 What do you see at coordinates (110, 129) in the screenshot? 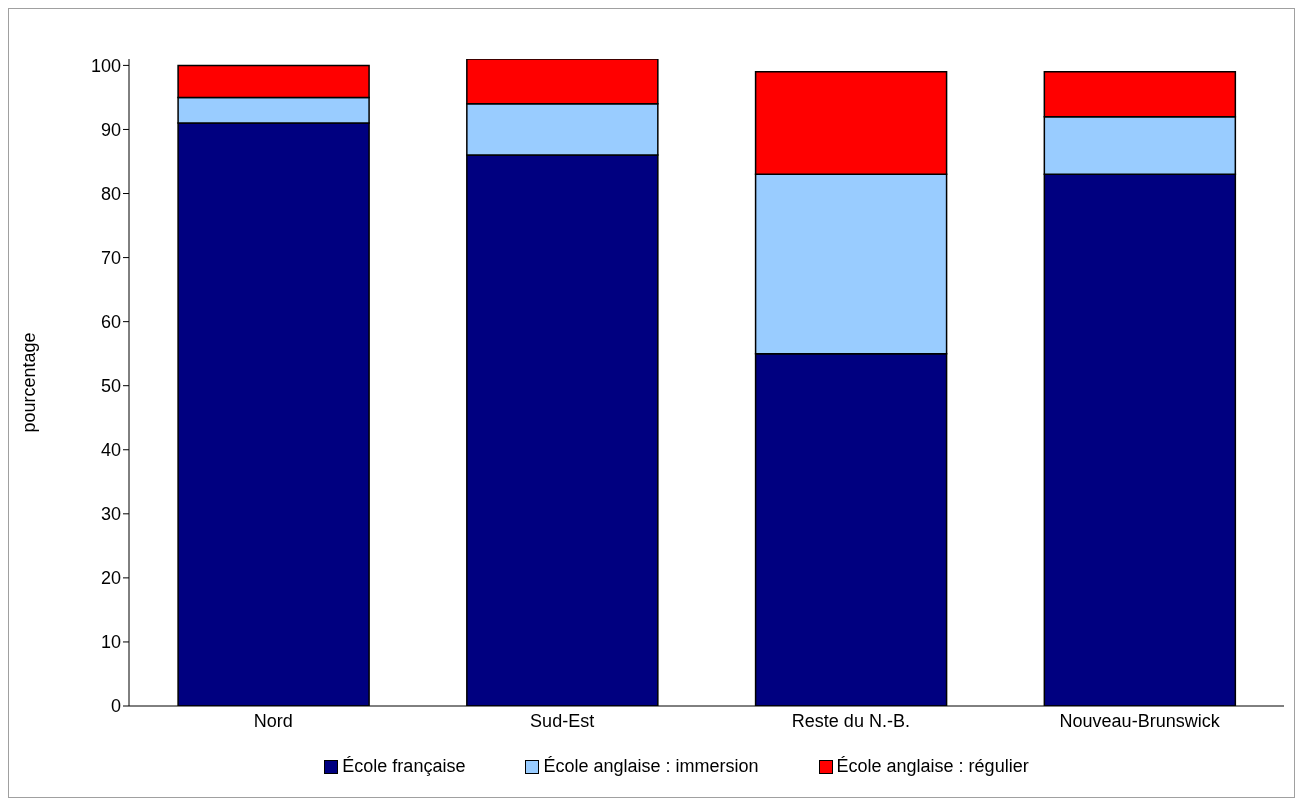
I see `y-tick-label: 90` at bounding box center [110, 129].